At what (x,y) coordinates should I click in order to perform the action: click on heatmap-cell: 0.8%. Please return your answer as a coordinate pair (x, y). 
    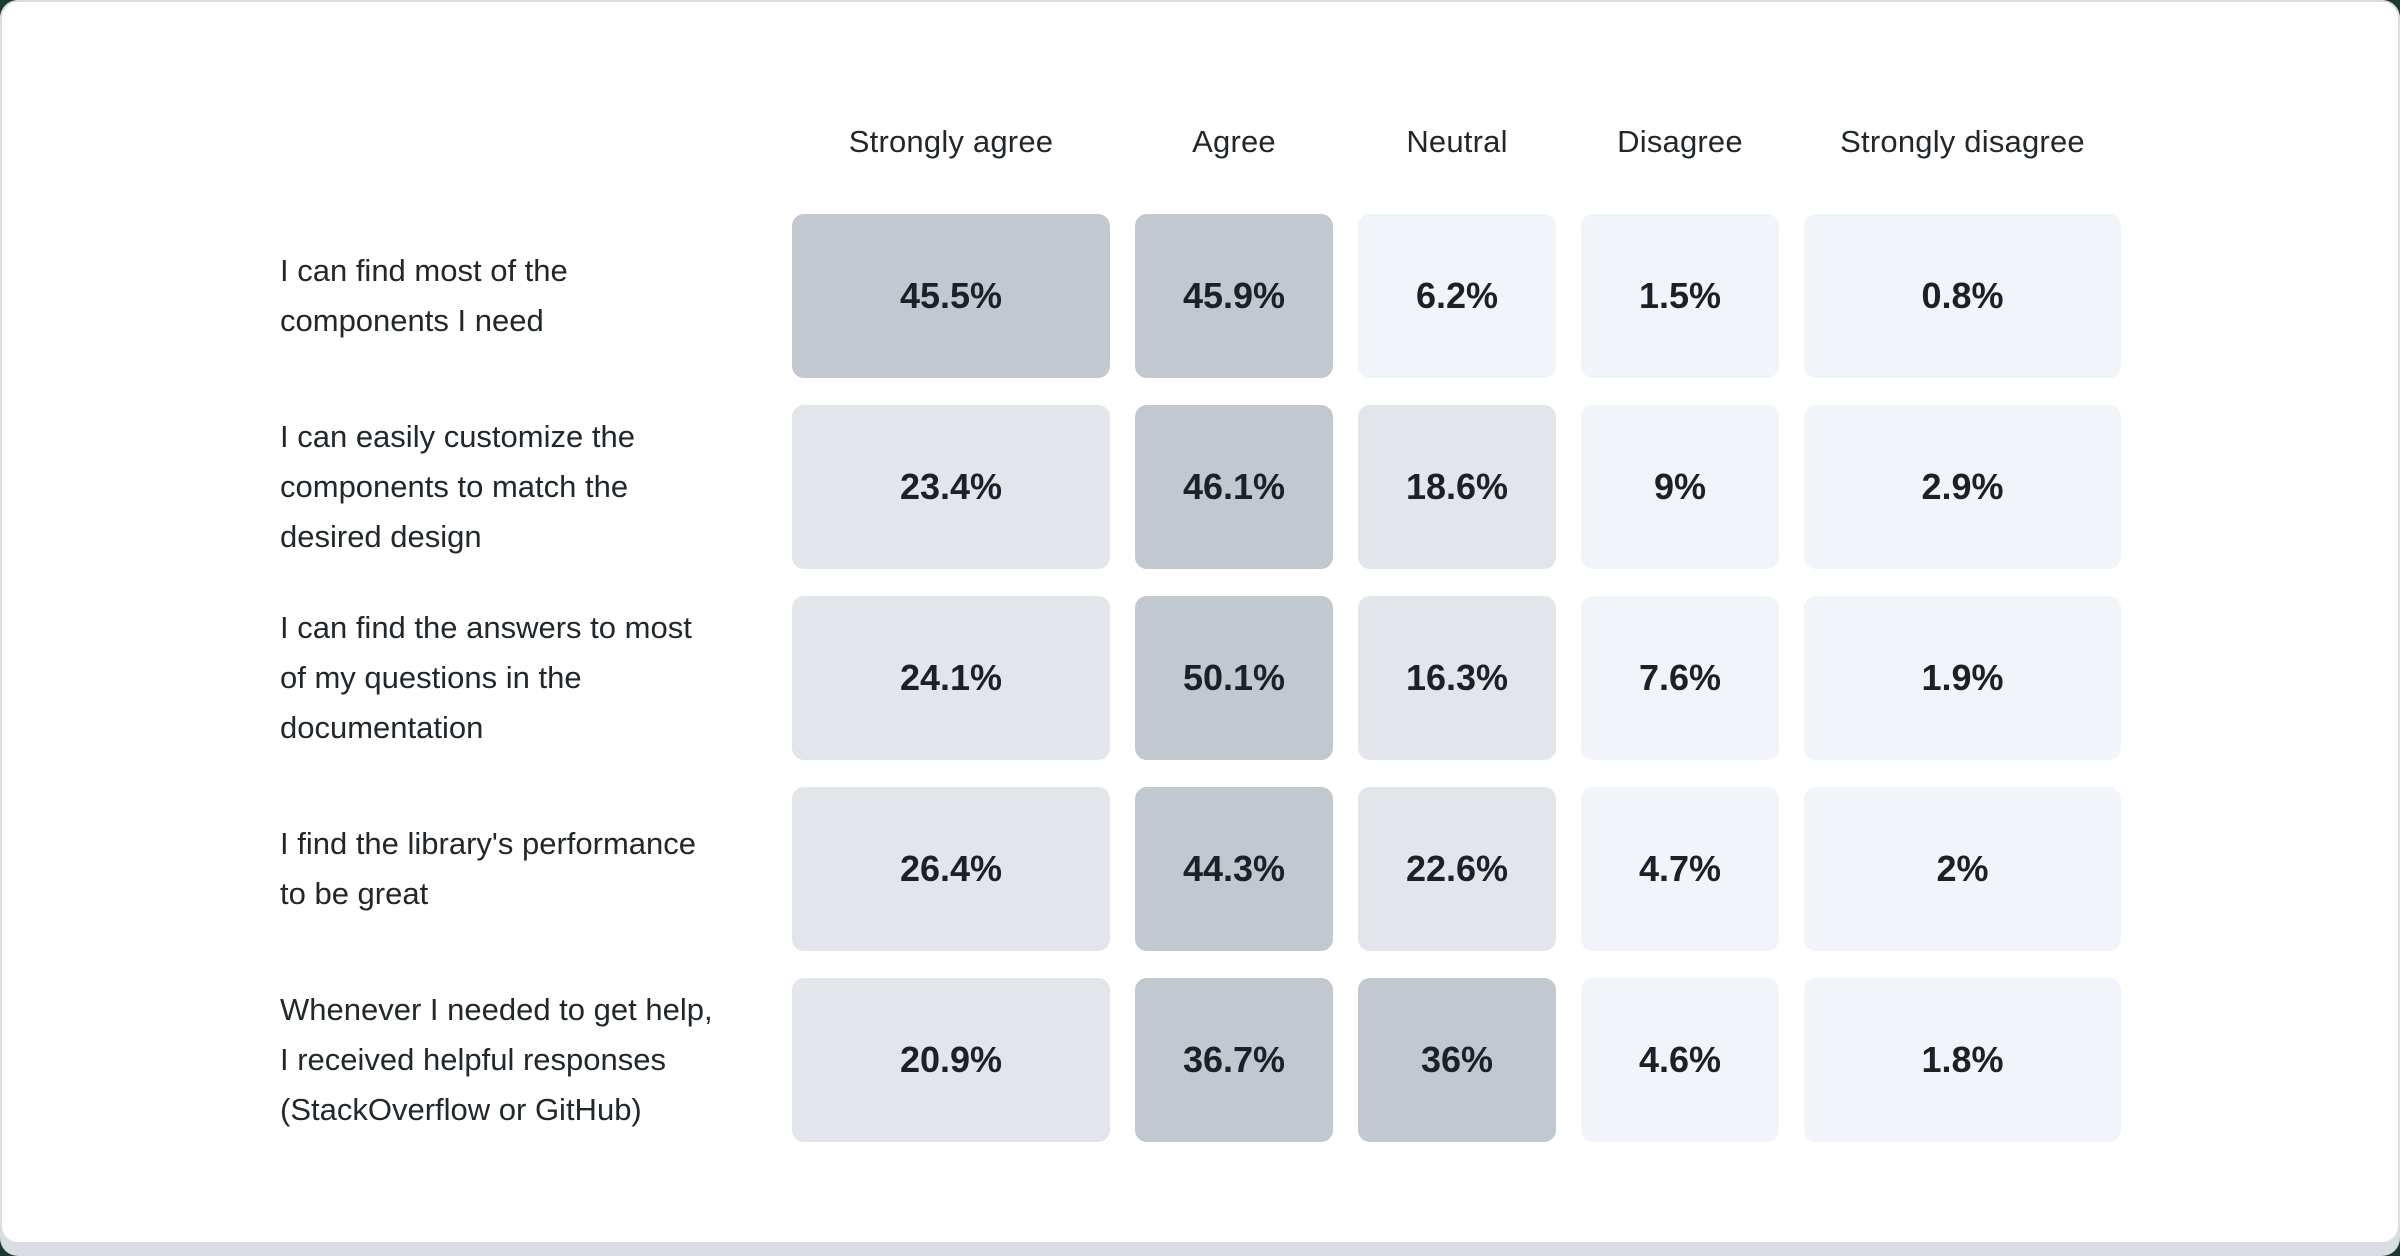
    Looking at the image, I should click on (1962, 296).